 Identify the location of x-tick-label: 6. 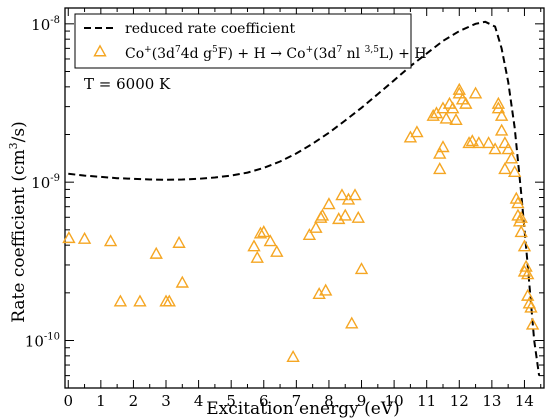
(264, 401).